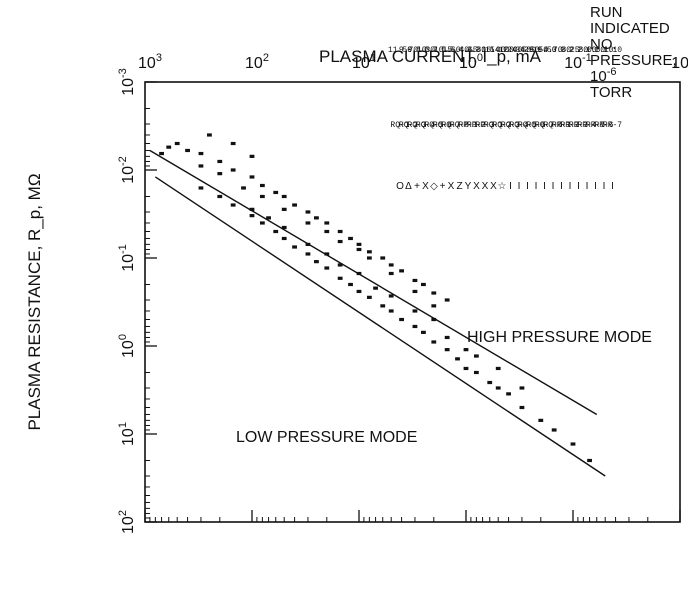 This screenshot has height=602, width=688. What do you see at coordinates (430, 56) in the screenshot?
I see `x-axis-label: PLASMA CURRENT, I_p, mA` at bounding box center [430, 56].